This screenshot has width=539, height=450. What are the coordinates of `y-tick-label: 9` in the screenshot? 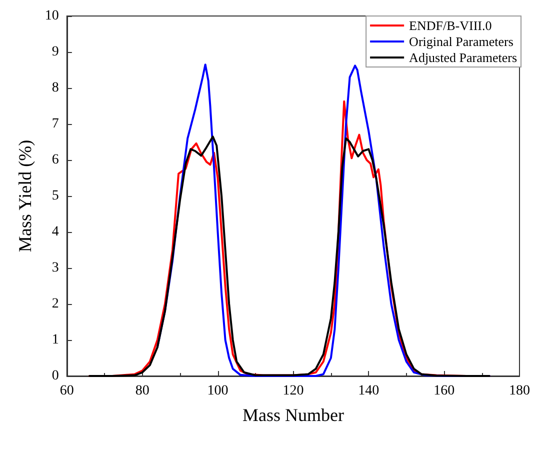 It's located at (55, 52).